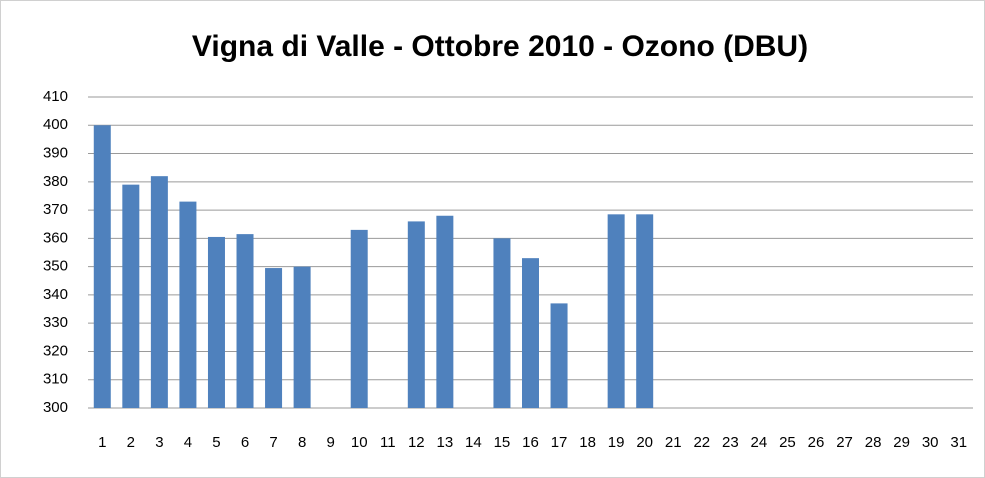  What do you see at coordinates (416, 442) in the screenshot?
I see `x-tick-label: 12` at bounding box center [416, 442].